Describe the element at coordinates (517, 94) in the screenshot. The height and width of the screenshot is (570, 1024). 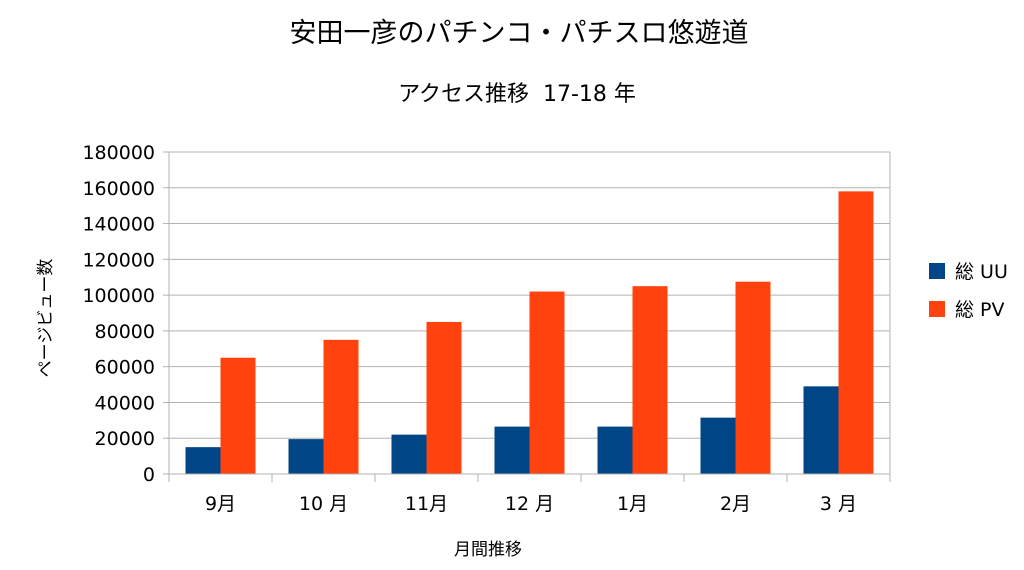
I see `chart-subtitle: アクセス推移 17-18 年` at that location.